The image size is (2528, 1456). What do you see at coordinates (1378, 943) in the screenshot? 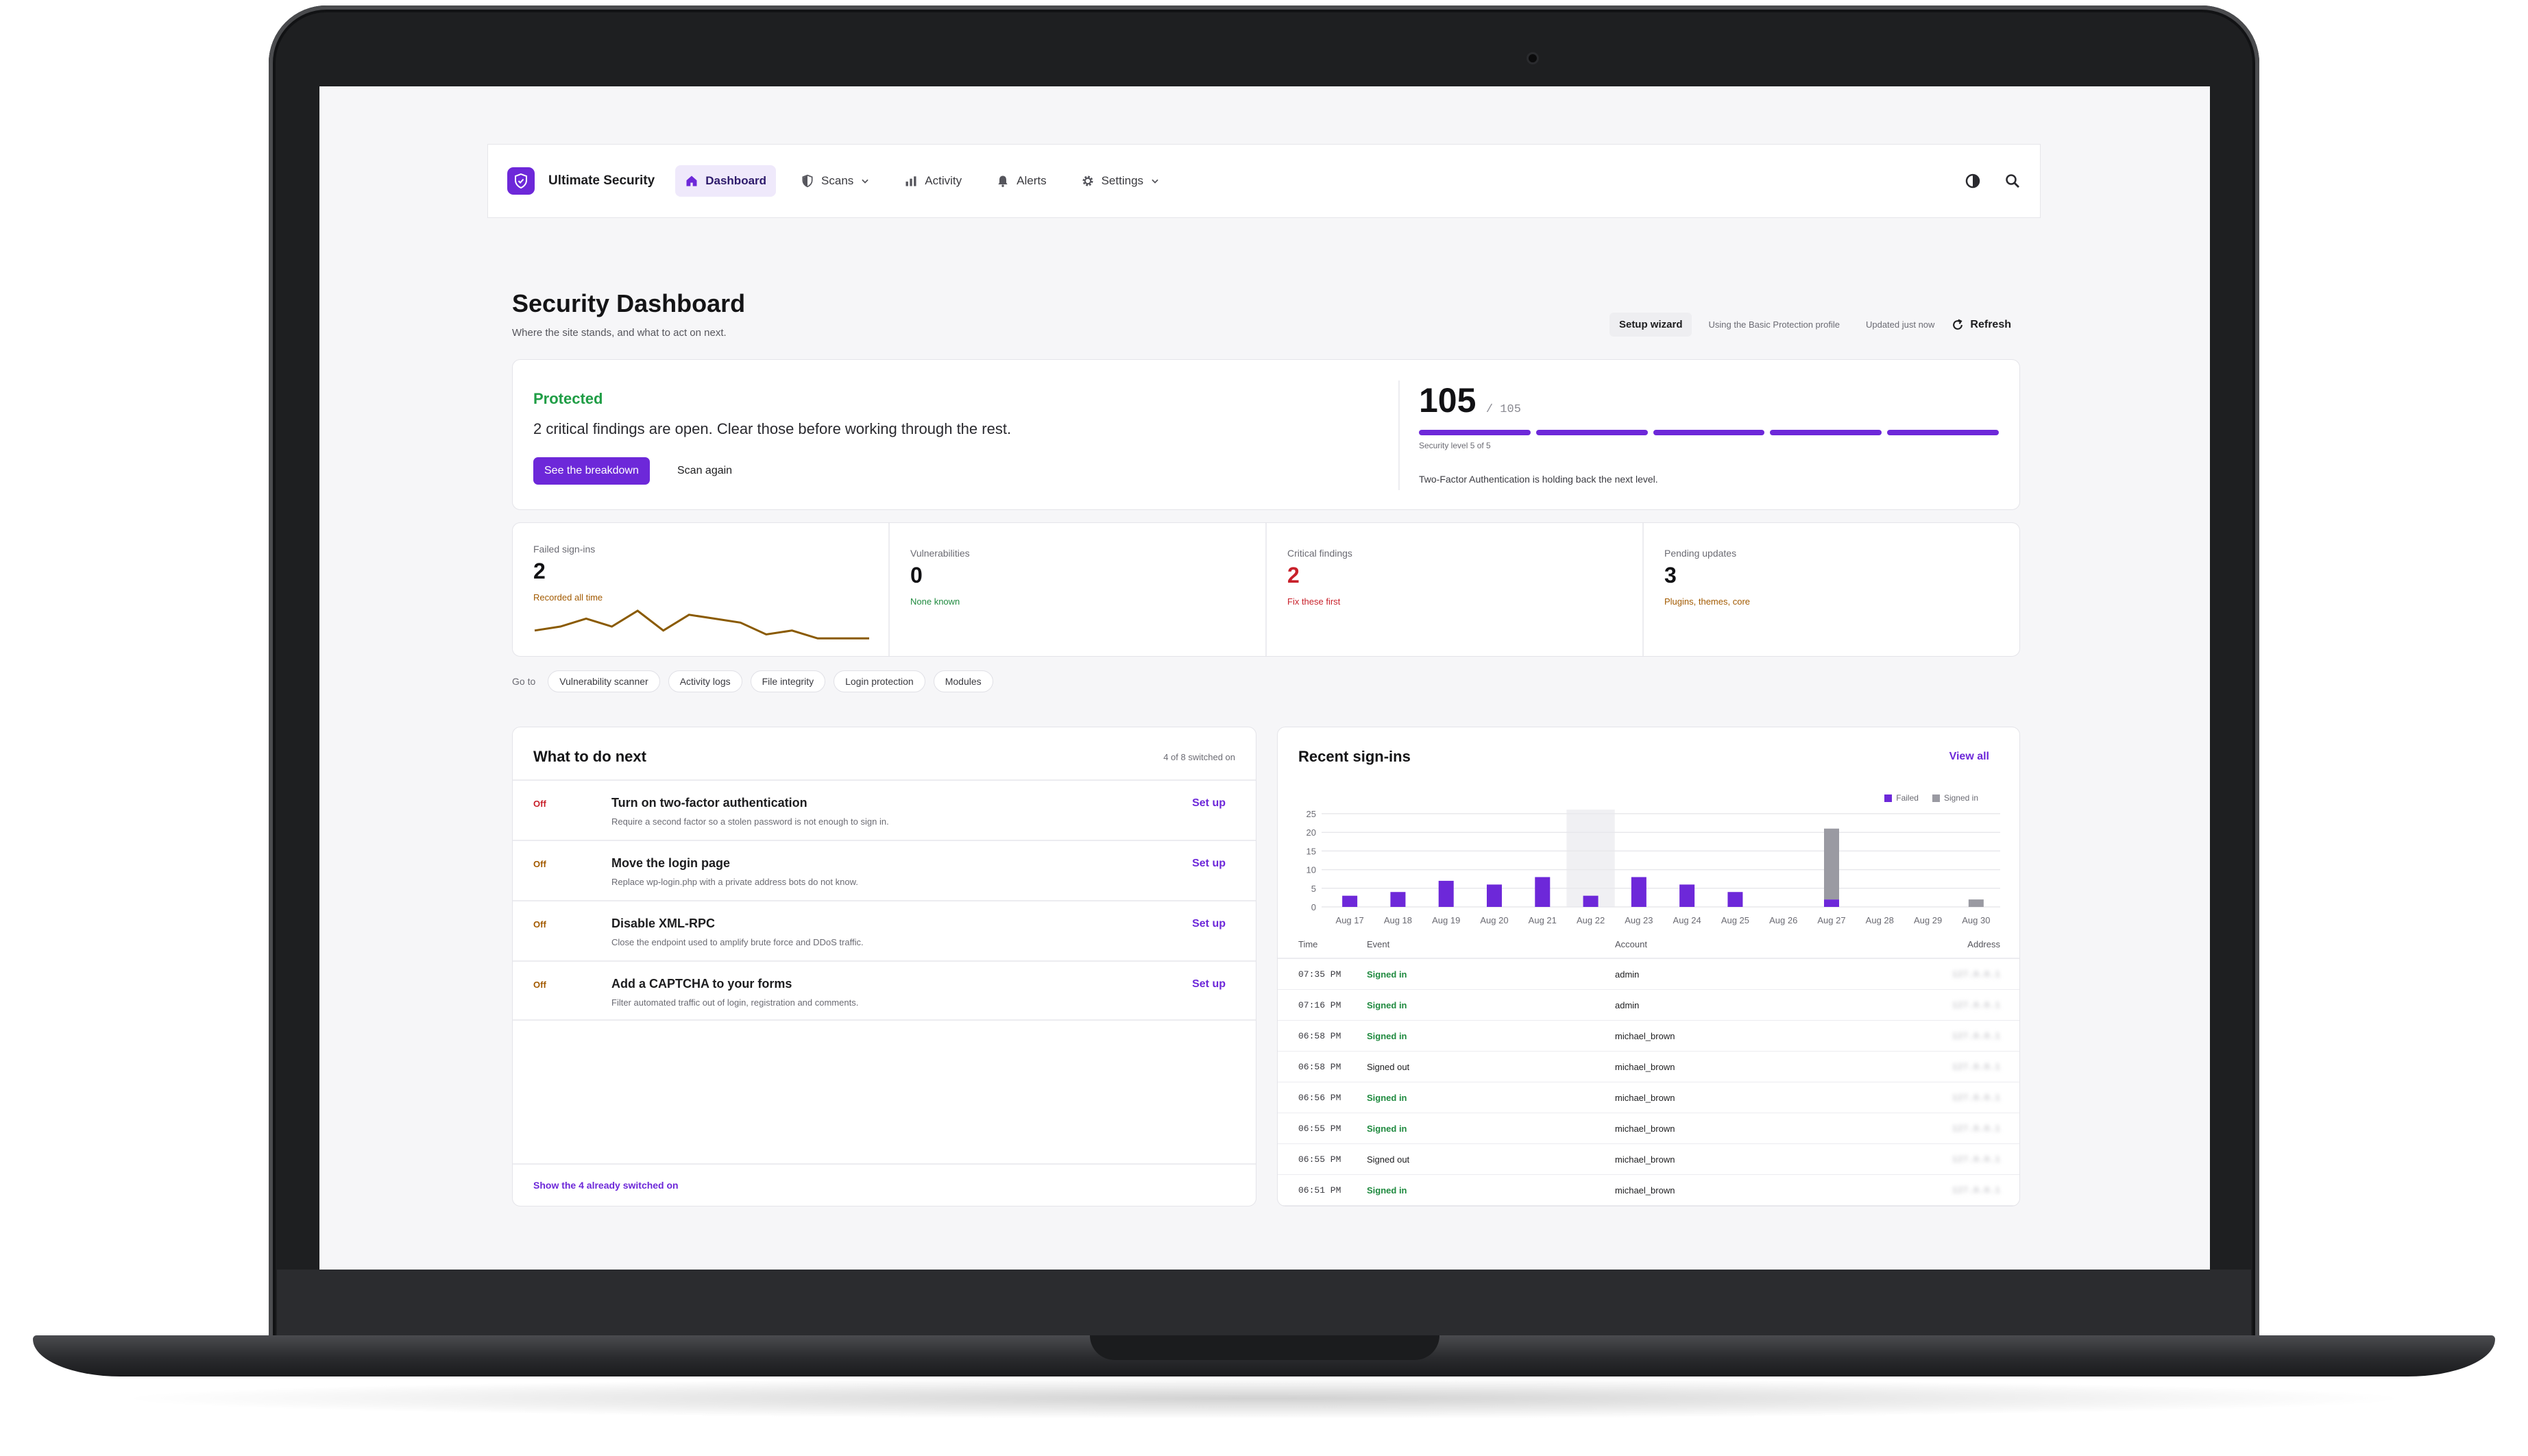
I see `col-event: Event` at bounding box center [1378, 943].